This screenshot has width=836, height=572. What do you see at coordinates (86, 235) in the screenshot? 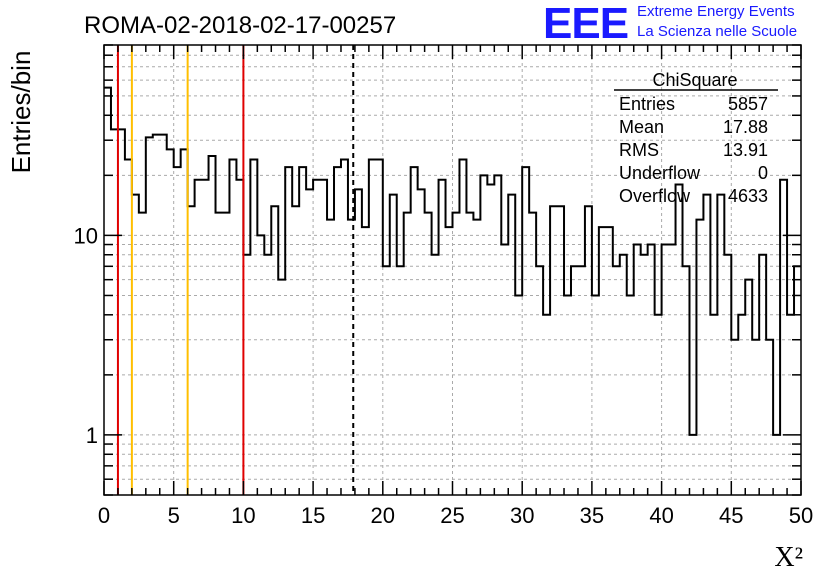
I see `y-tick-label: 10` at bounding box center [86, 235].